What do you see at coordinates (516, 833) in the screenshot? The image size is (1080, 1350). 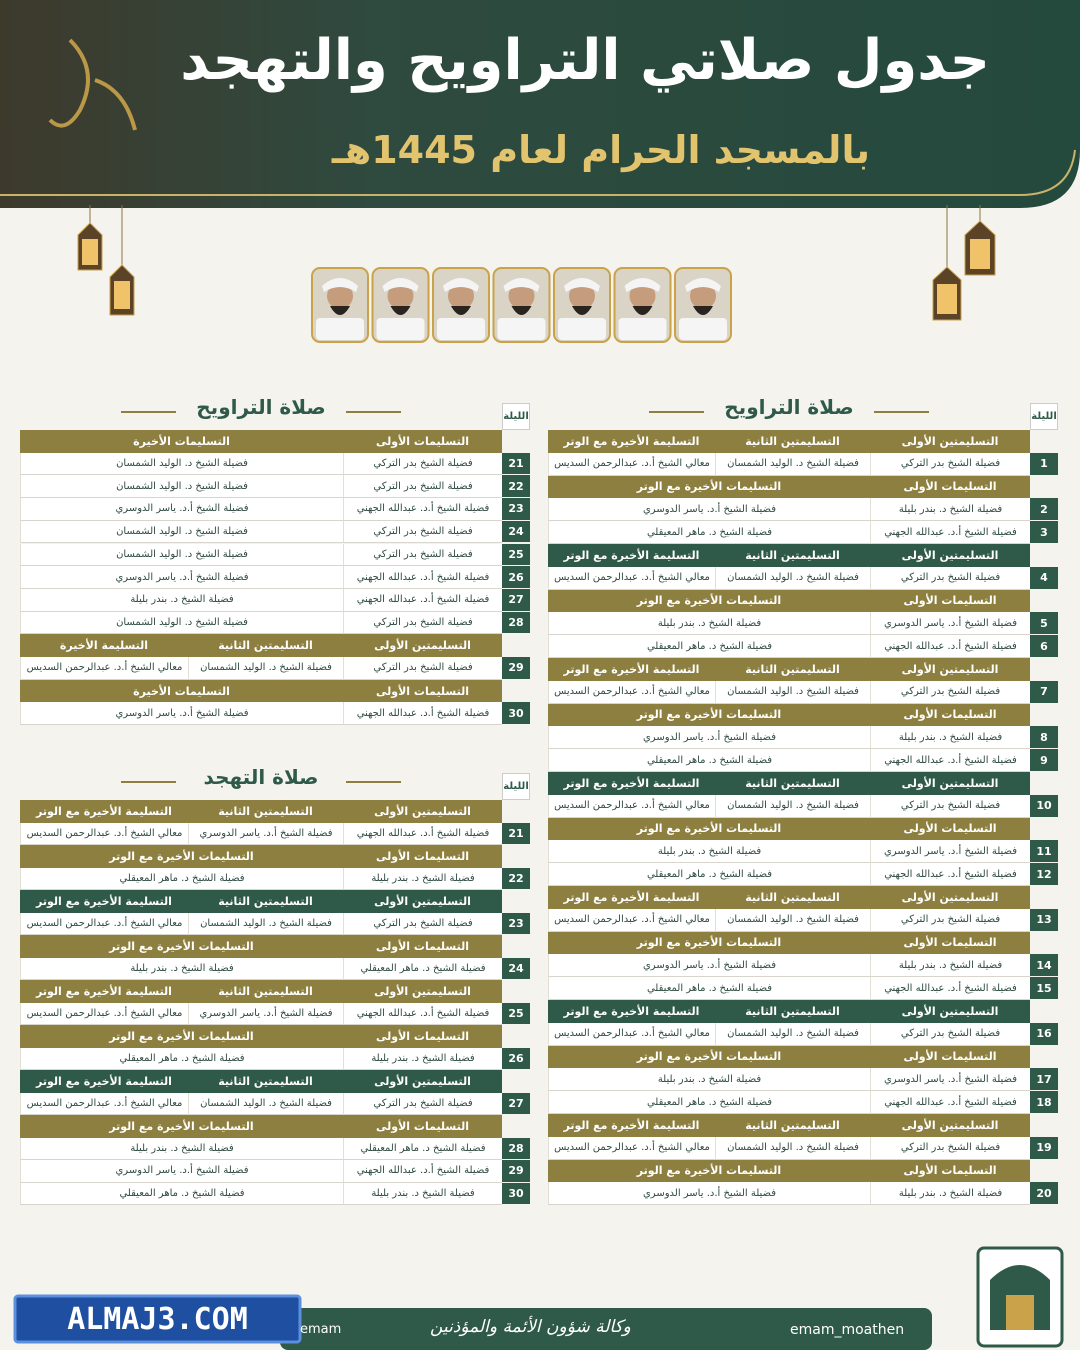 I see `night-number: 21` at bounding box center [516, 833].